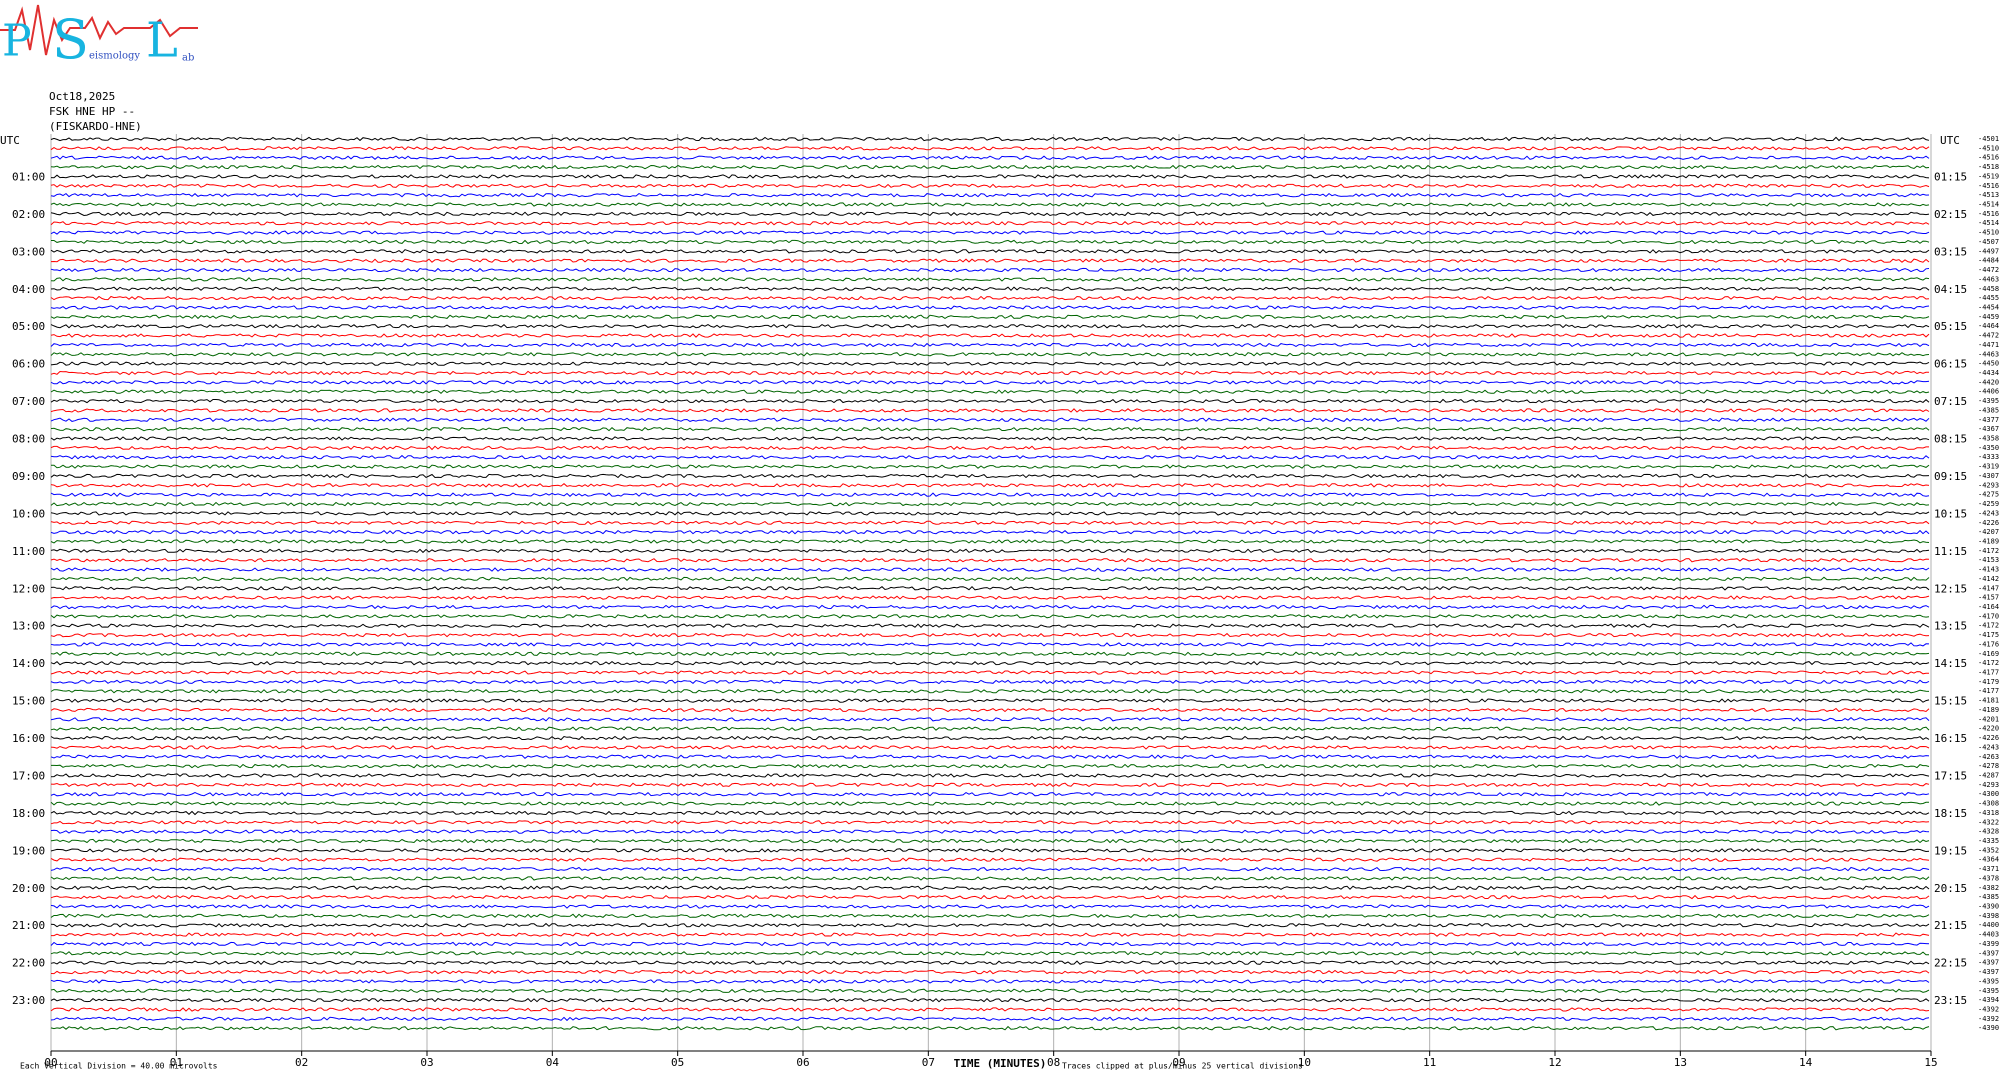  I want to click on hour-label: 19:00, so click(28, 850).